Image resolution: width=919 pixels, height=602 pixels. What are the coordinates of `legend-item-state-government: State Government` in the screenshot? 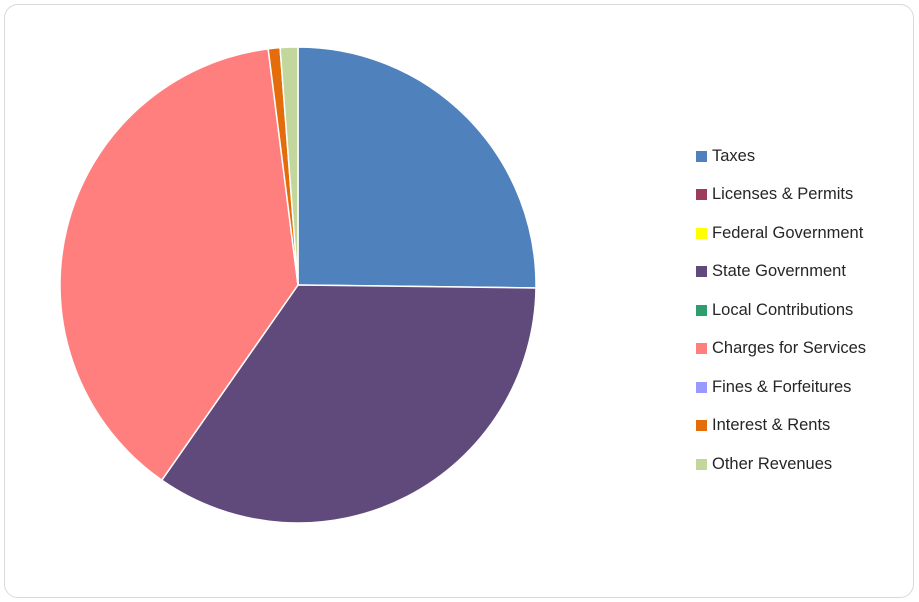 It's located at (781, 272).